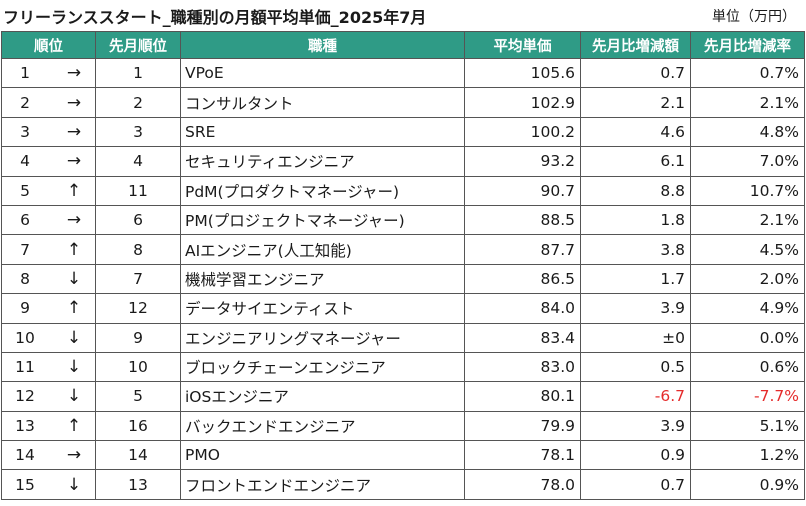 The height and width of the screenshot is (506, 806). I want to click on table-row: 12 ↓ 5 iOSエンジニア 80.1 -6.7 -7.7%, so click(403, 396).